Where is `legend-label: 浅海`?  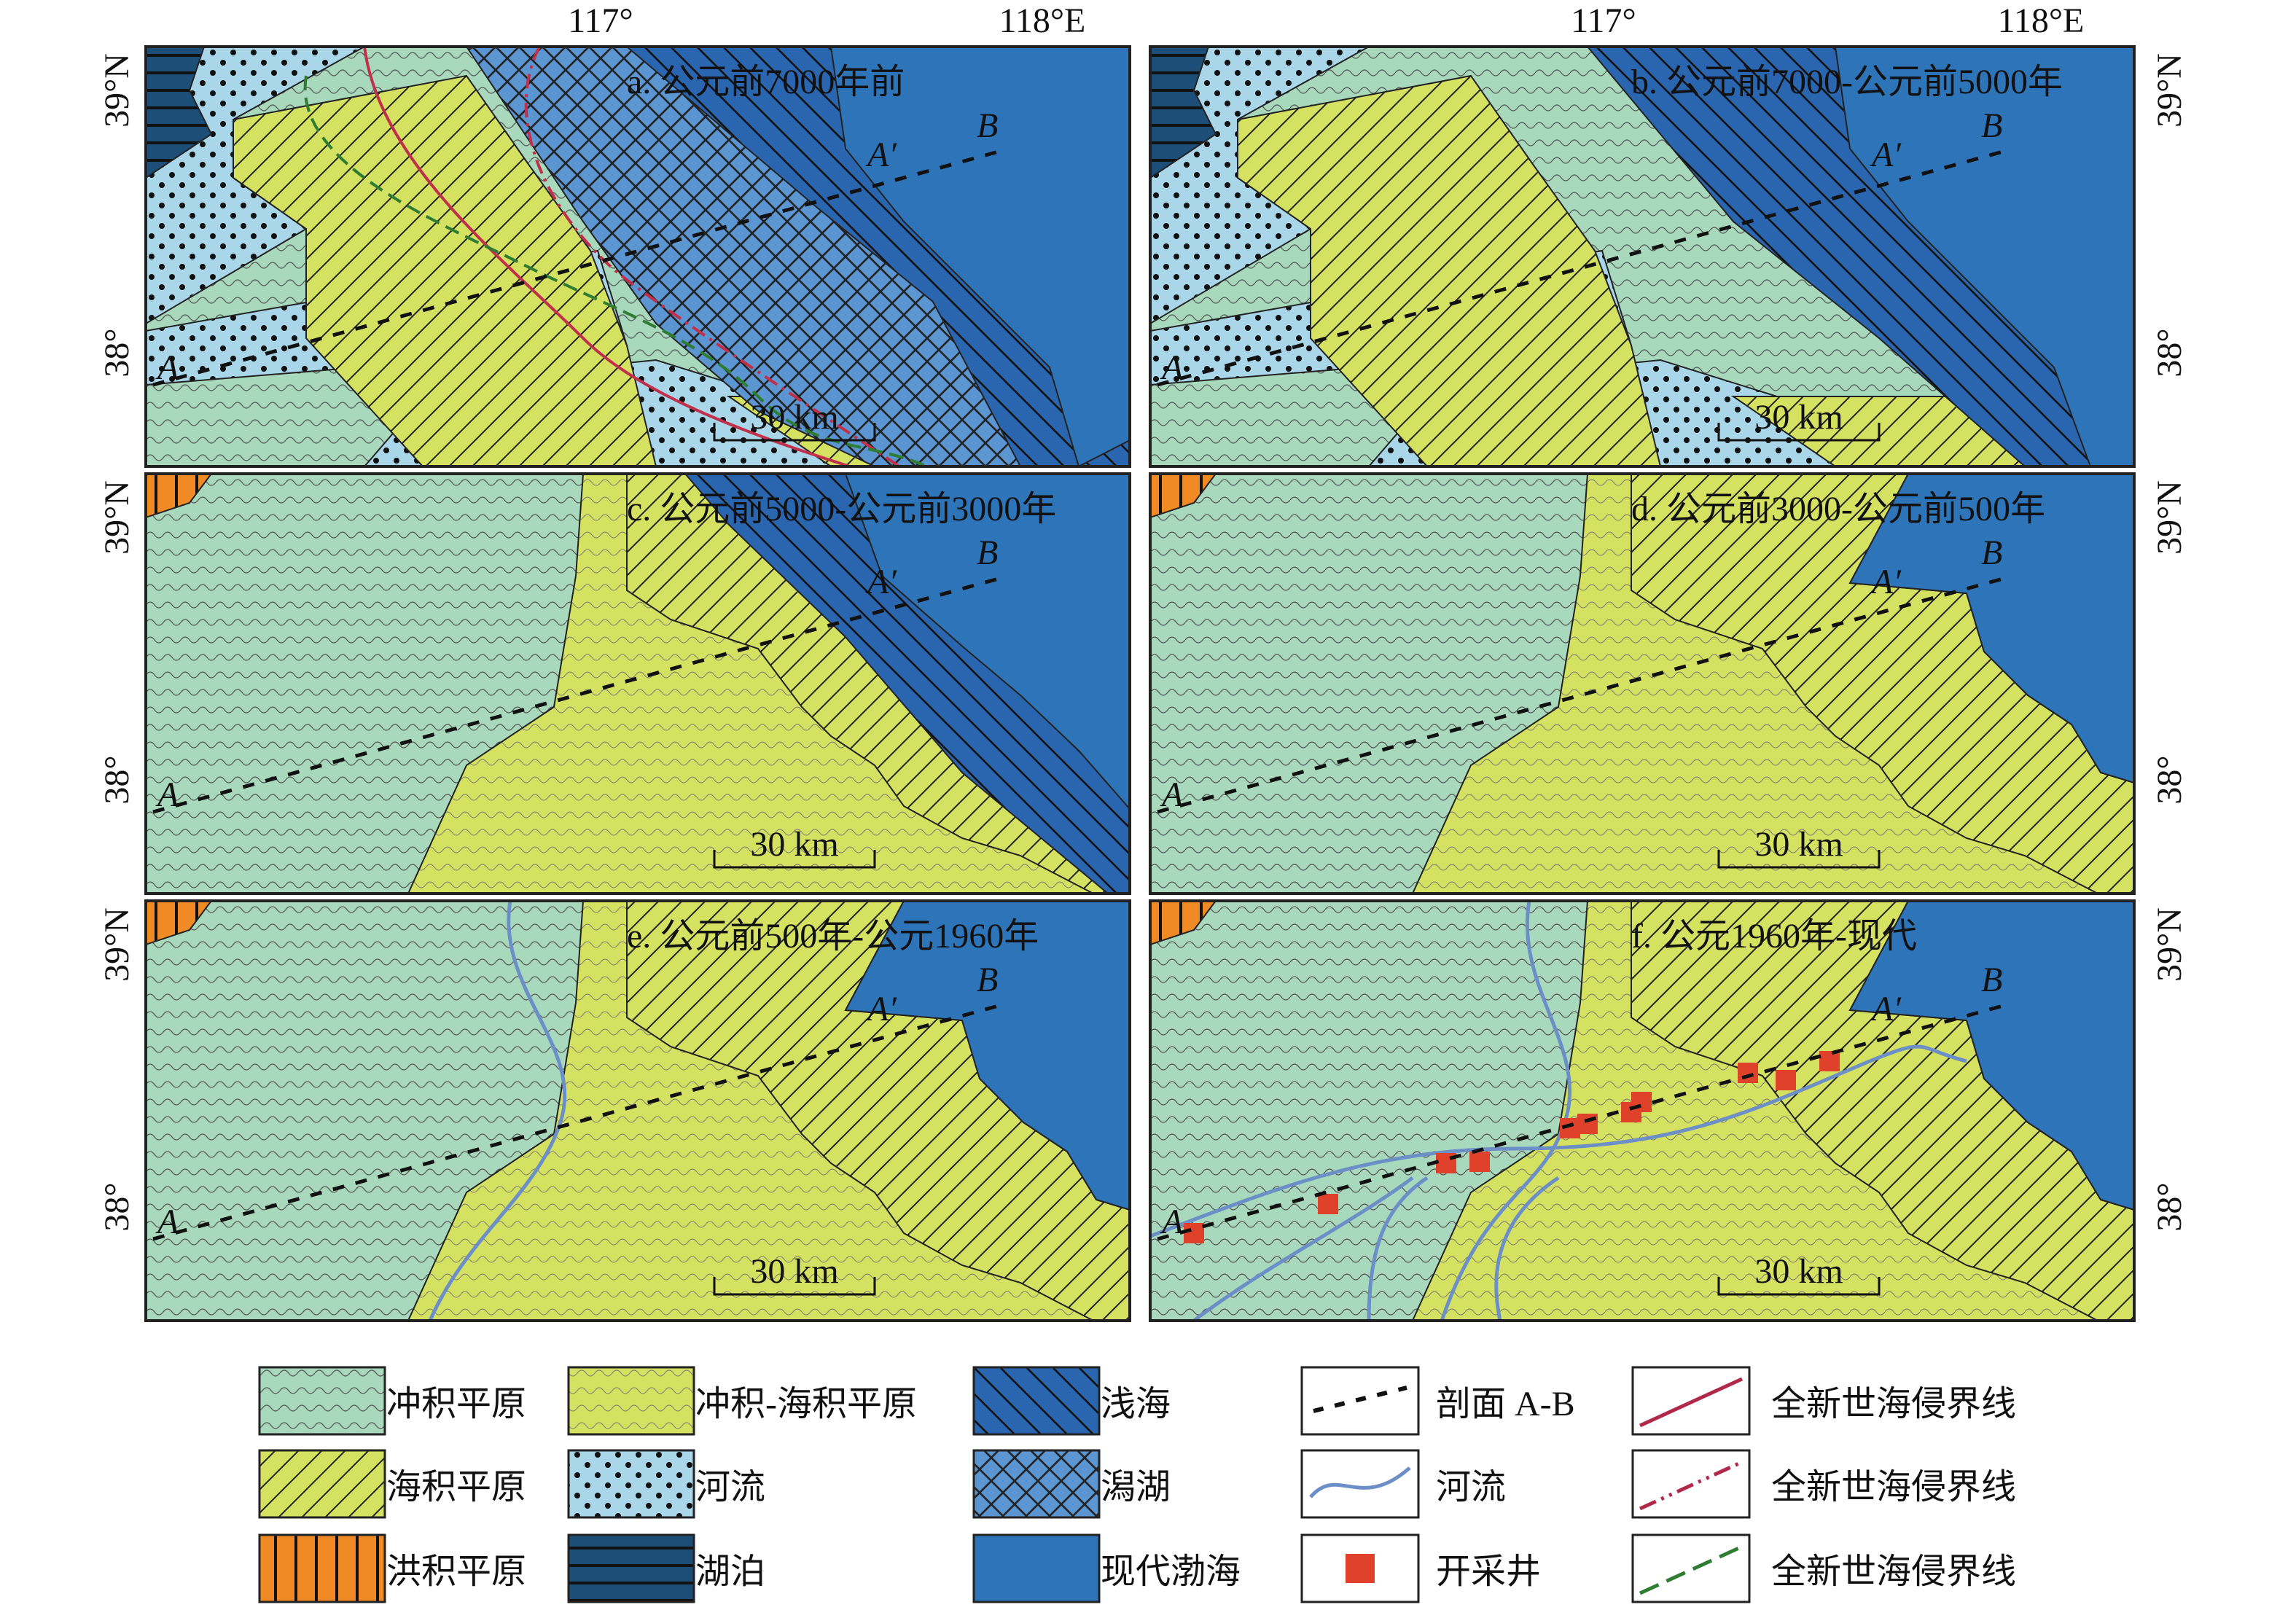
legend-label: 浅海 is located at coordinates (1136, 1404).